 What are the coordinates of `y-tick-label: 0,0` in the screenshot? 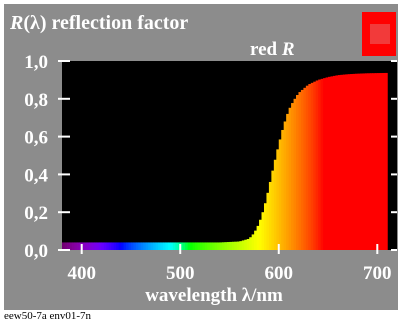 It's located at (36, 251).